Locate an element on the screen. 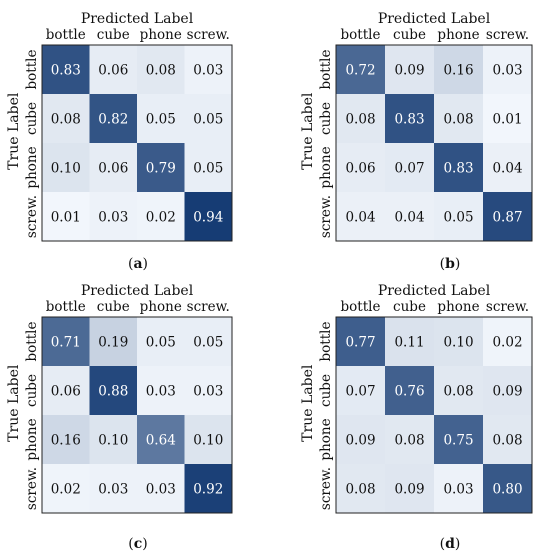  cell-value-label: 0.92 is located at coordinates (208, 490).